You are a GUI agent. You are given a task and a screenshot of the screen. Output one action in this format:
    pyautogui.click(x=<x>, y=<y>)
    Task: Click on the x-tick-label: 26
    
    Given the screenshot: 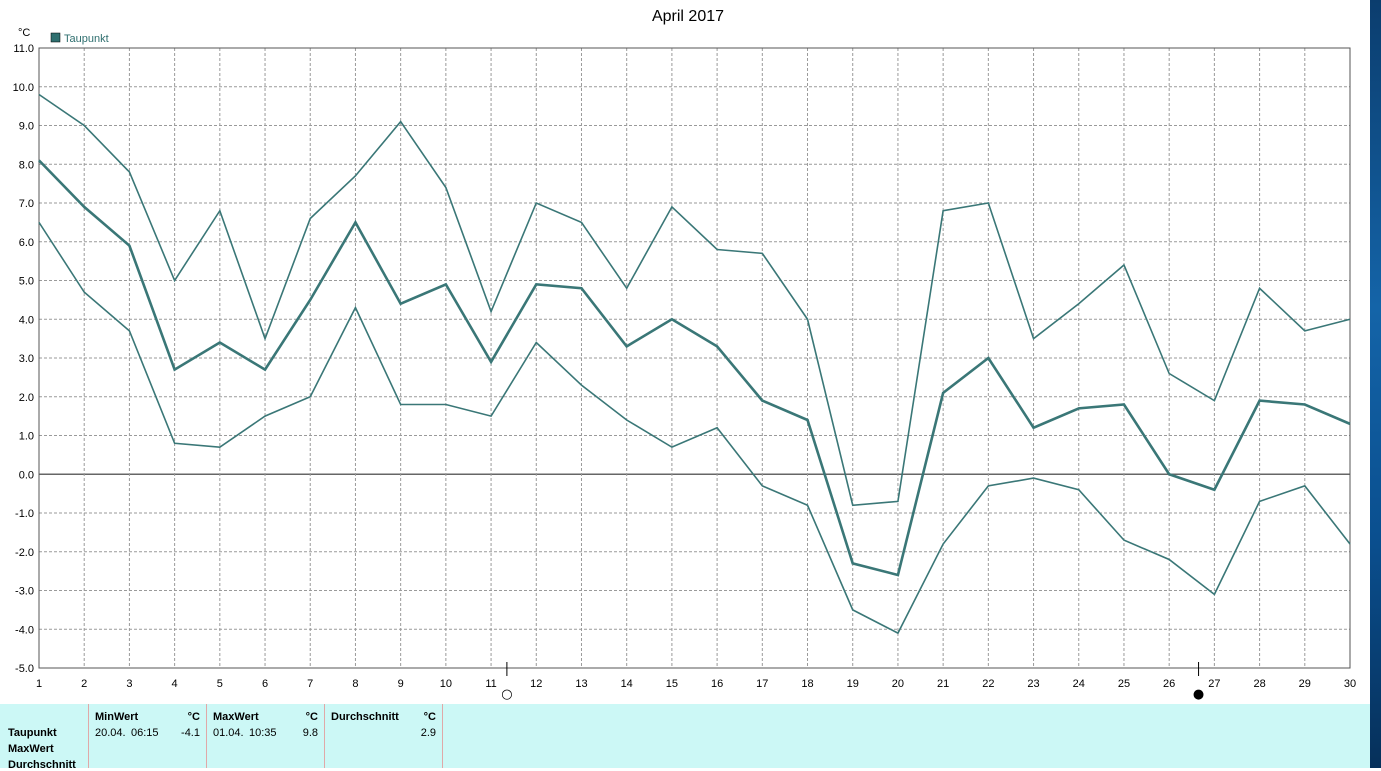 What is the action you would take?
    pyautogui.click(x=1169, y=684)
    